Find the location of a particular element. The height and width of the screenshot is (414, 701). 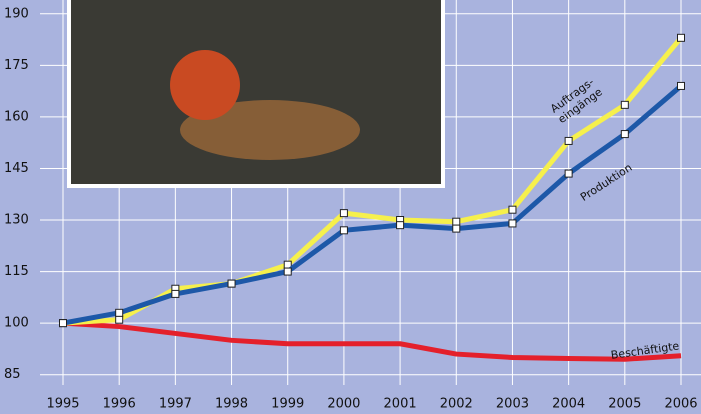

y-tick-label: 85 is located at coordinates (12, 374).